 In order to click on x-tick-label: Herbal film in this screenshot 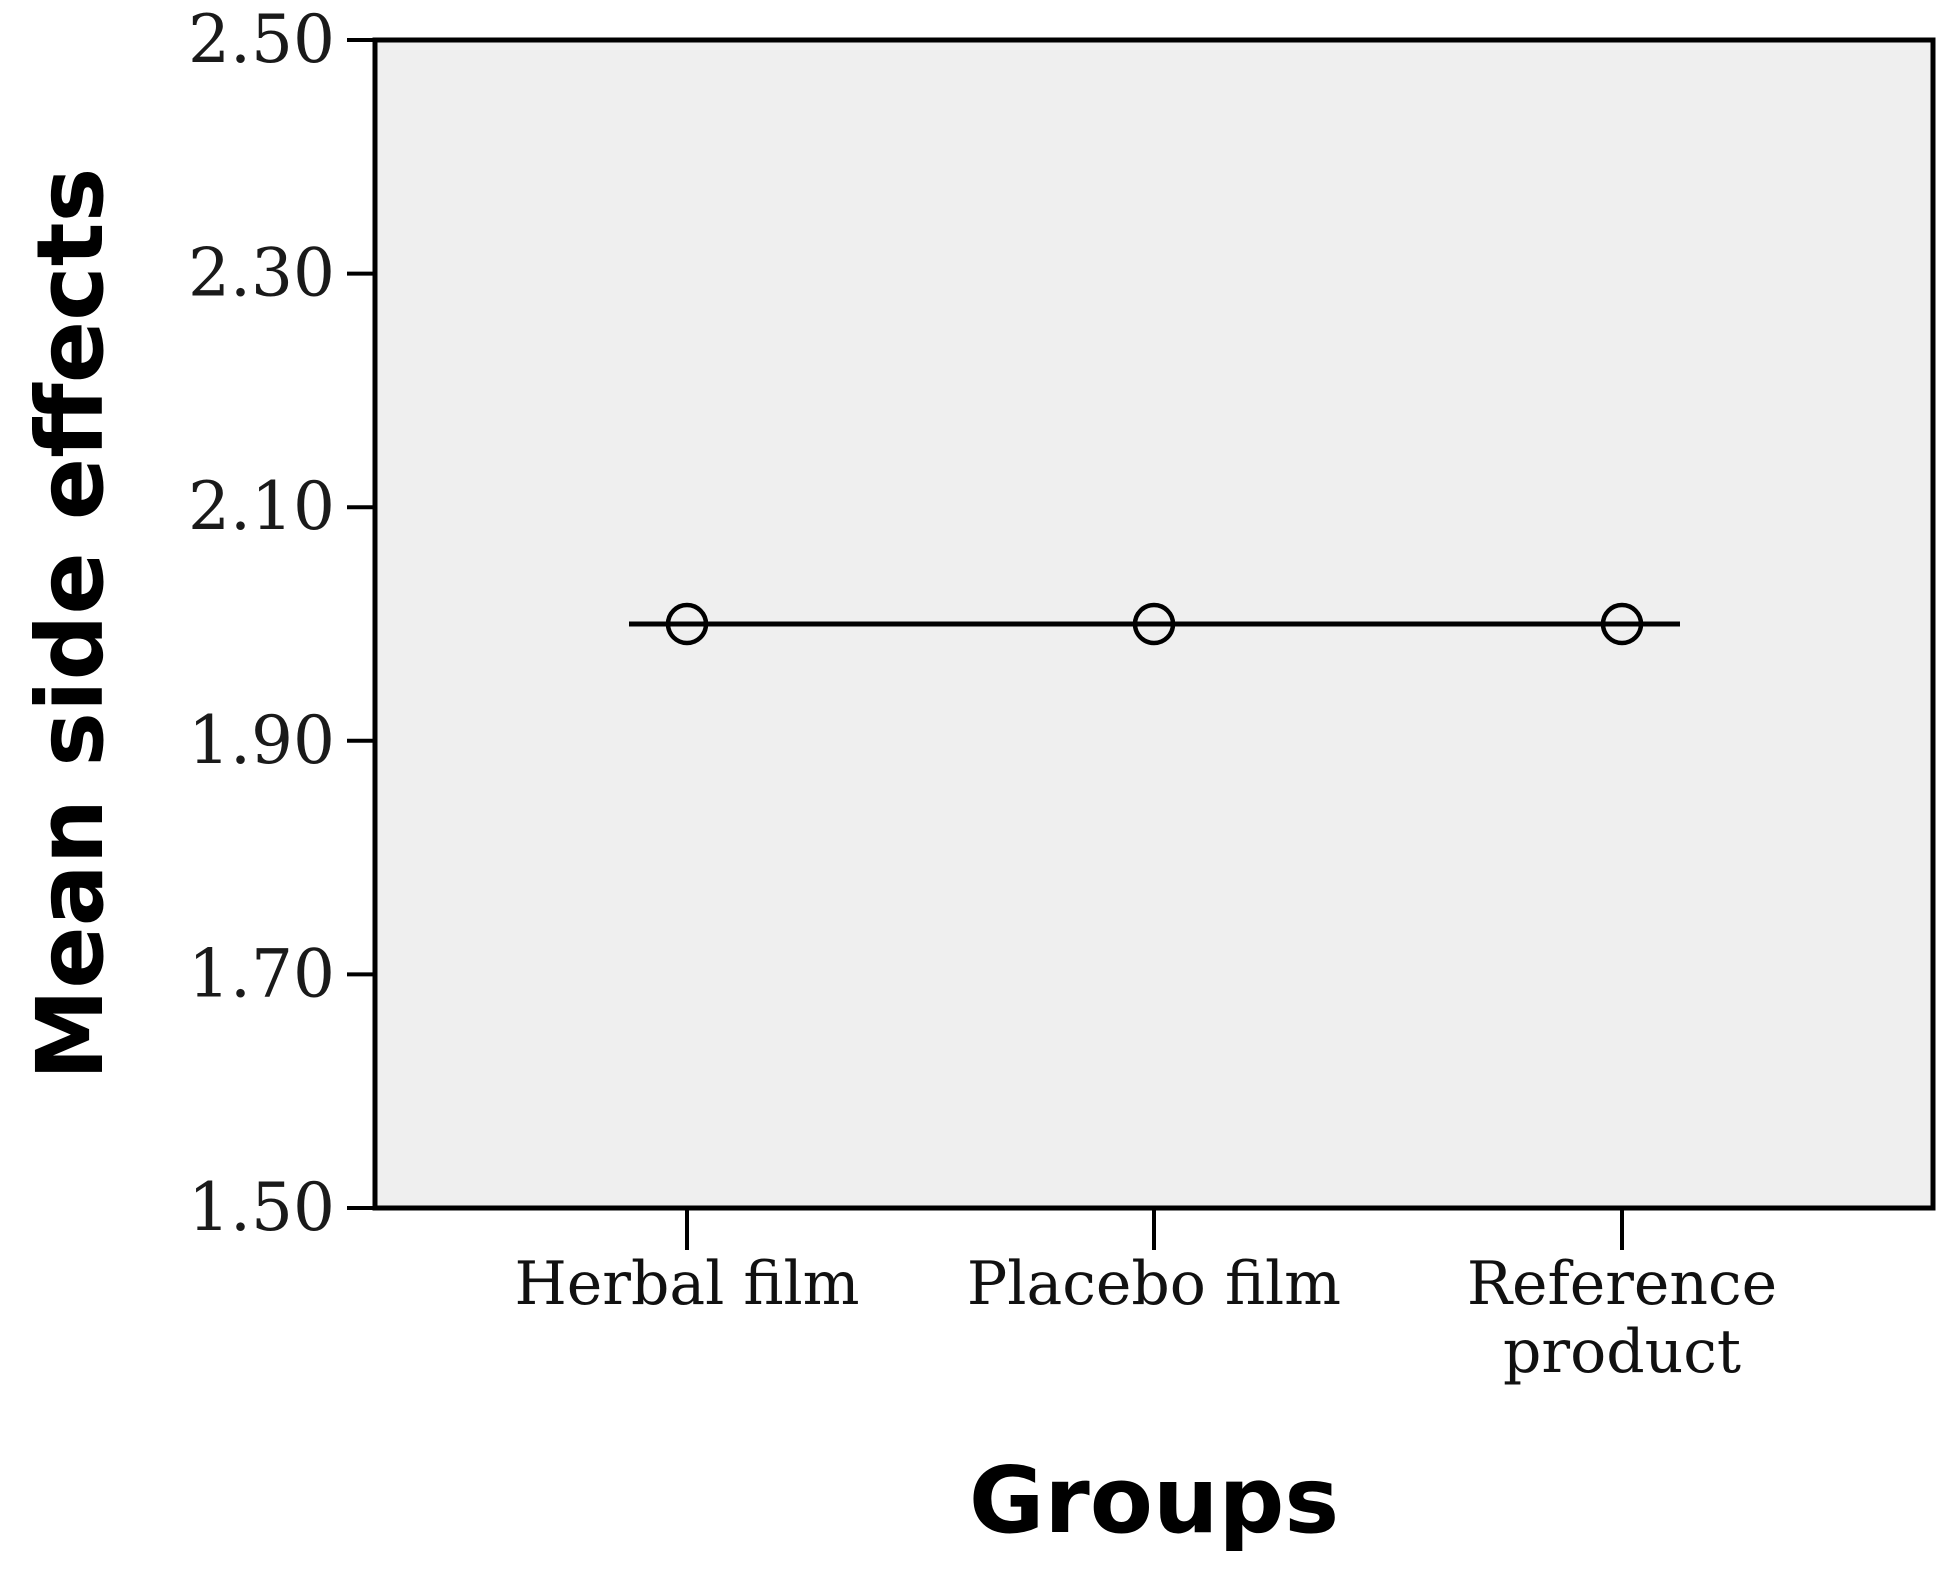, I will do `click(686, 1284)`.